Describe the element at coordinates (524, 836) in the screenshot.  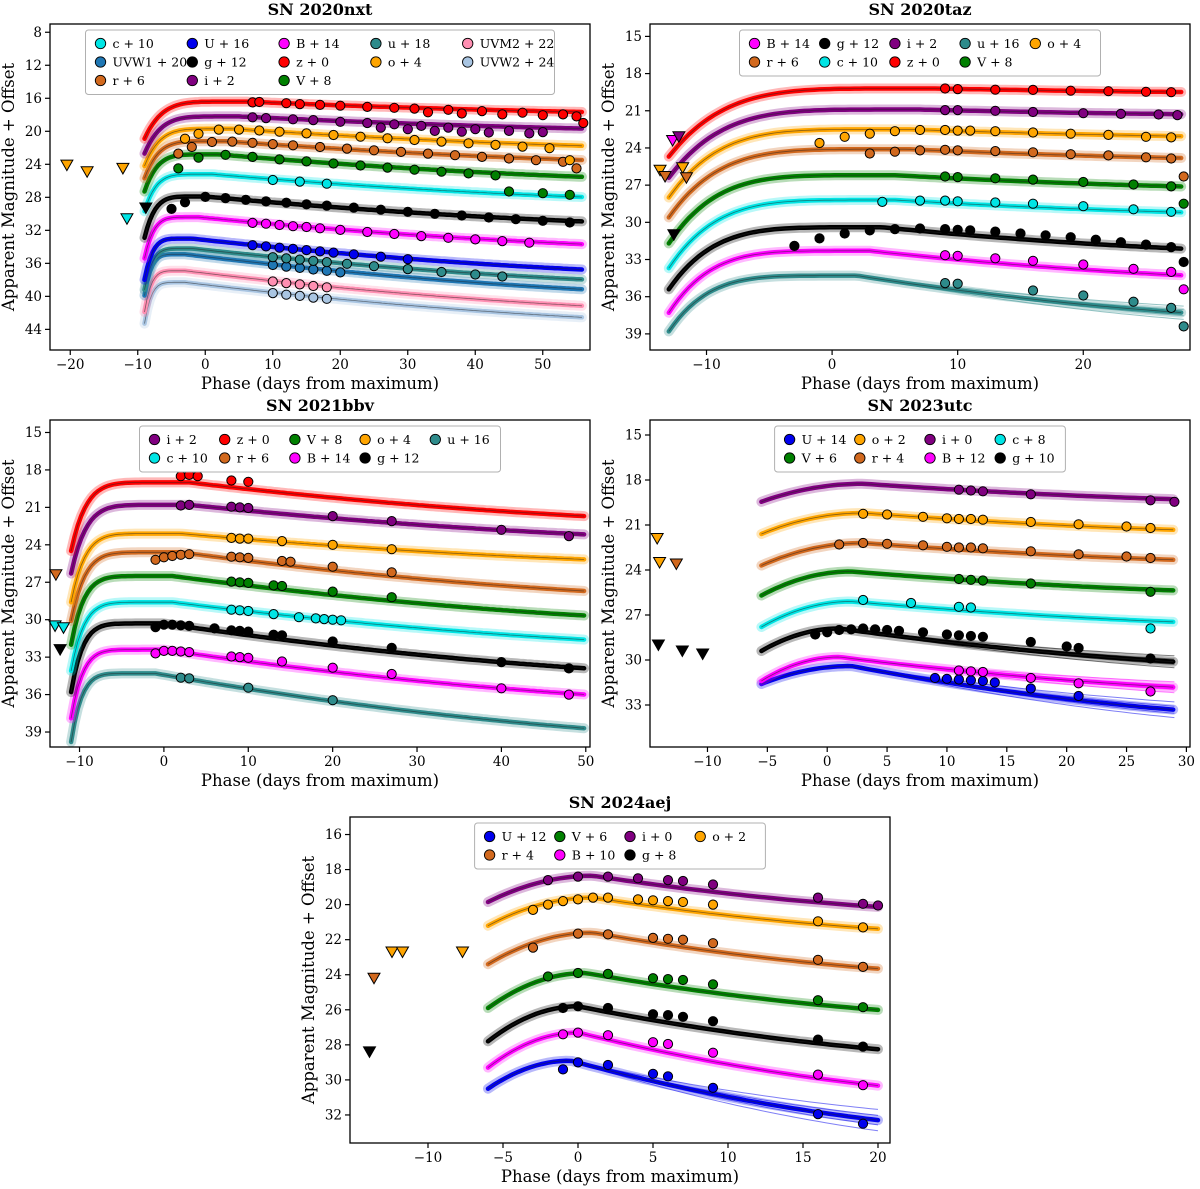
I see `legend-label: U + 12` at that location.